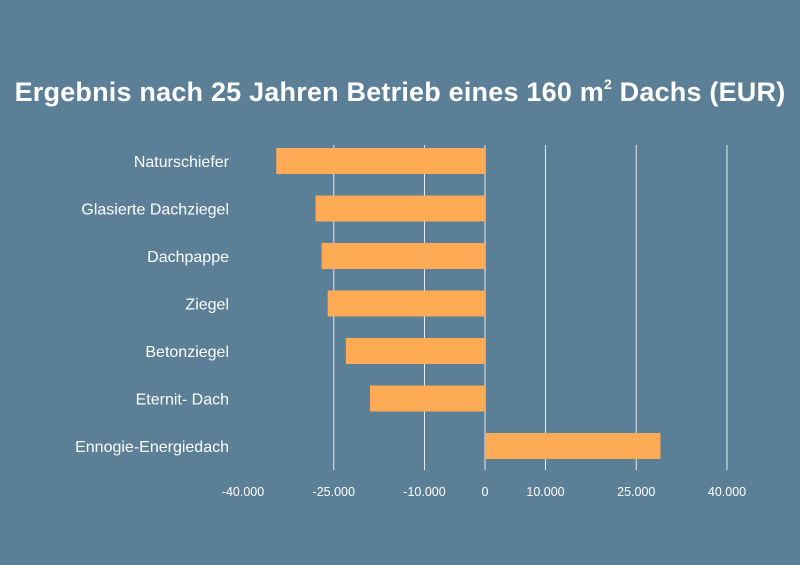 This screenshot has height=565, width=800. I want to click on x-tick-label: -25.000, so click(334, 492).